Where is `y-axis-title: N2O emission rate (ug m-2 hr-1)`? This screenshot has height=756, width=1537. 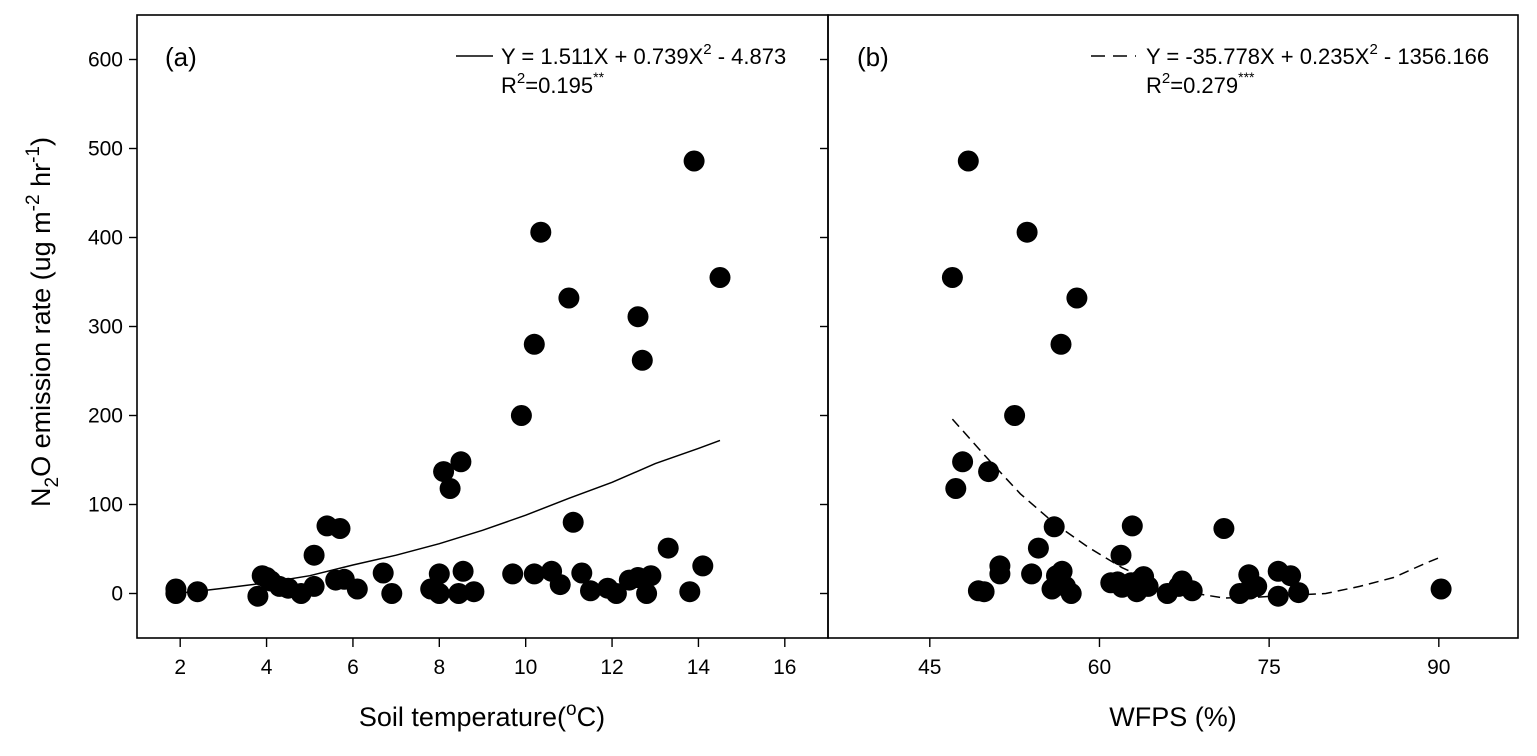 y-axis-title: N2O emission rate (ug m-2 hr-1) is located at coordinates (43, 322).